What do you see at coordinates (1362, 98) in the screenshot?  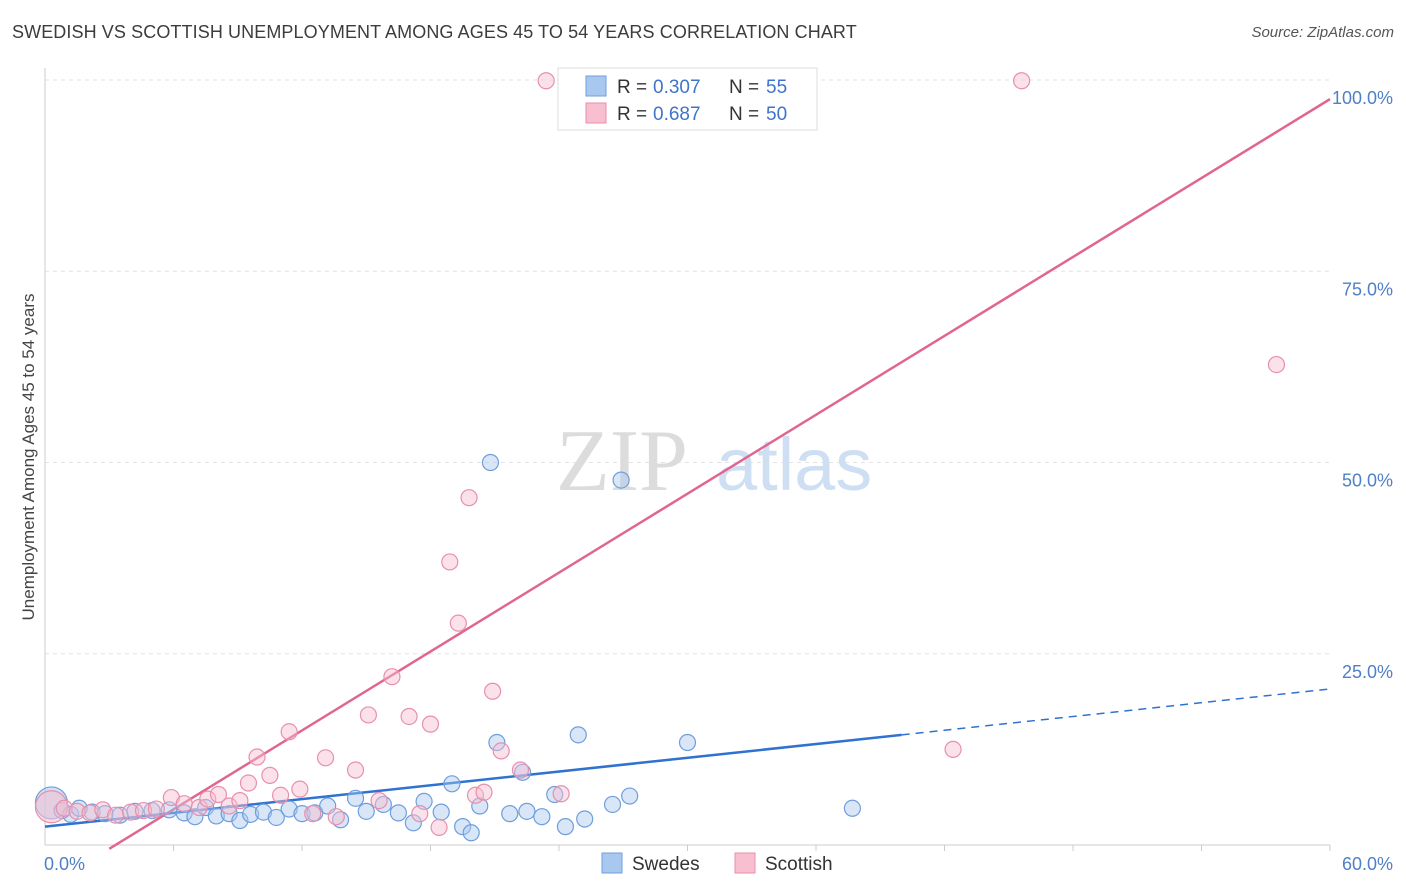 I see `y-tick-label-3: 100.0%` at bounding box center [1362, 98].